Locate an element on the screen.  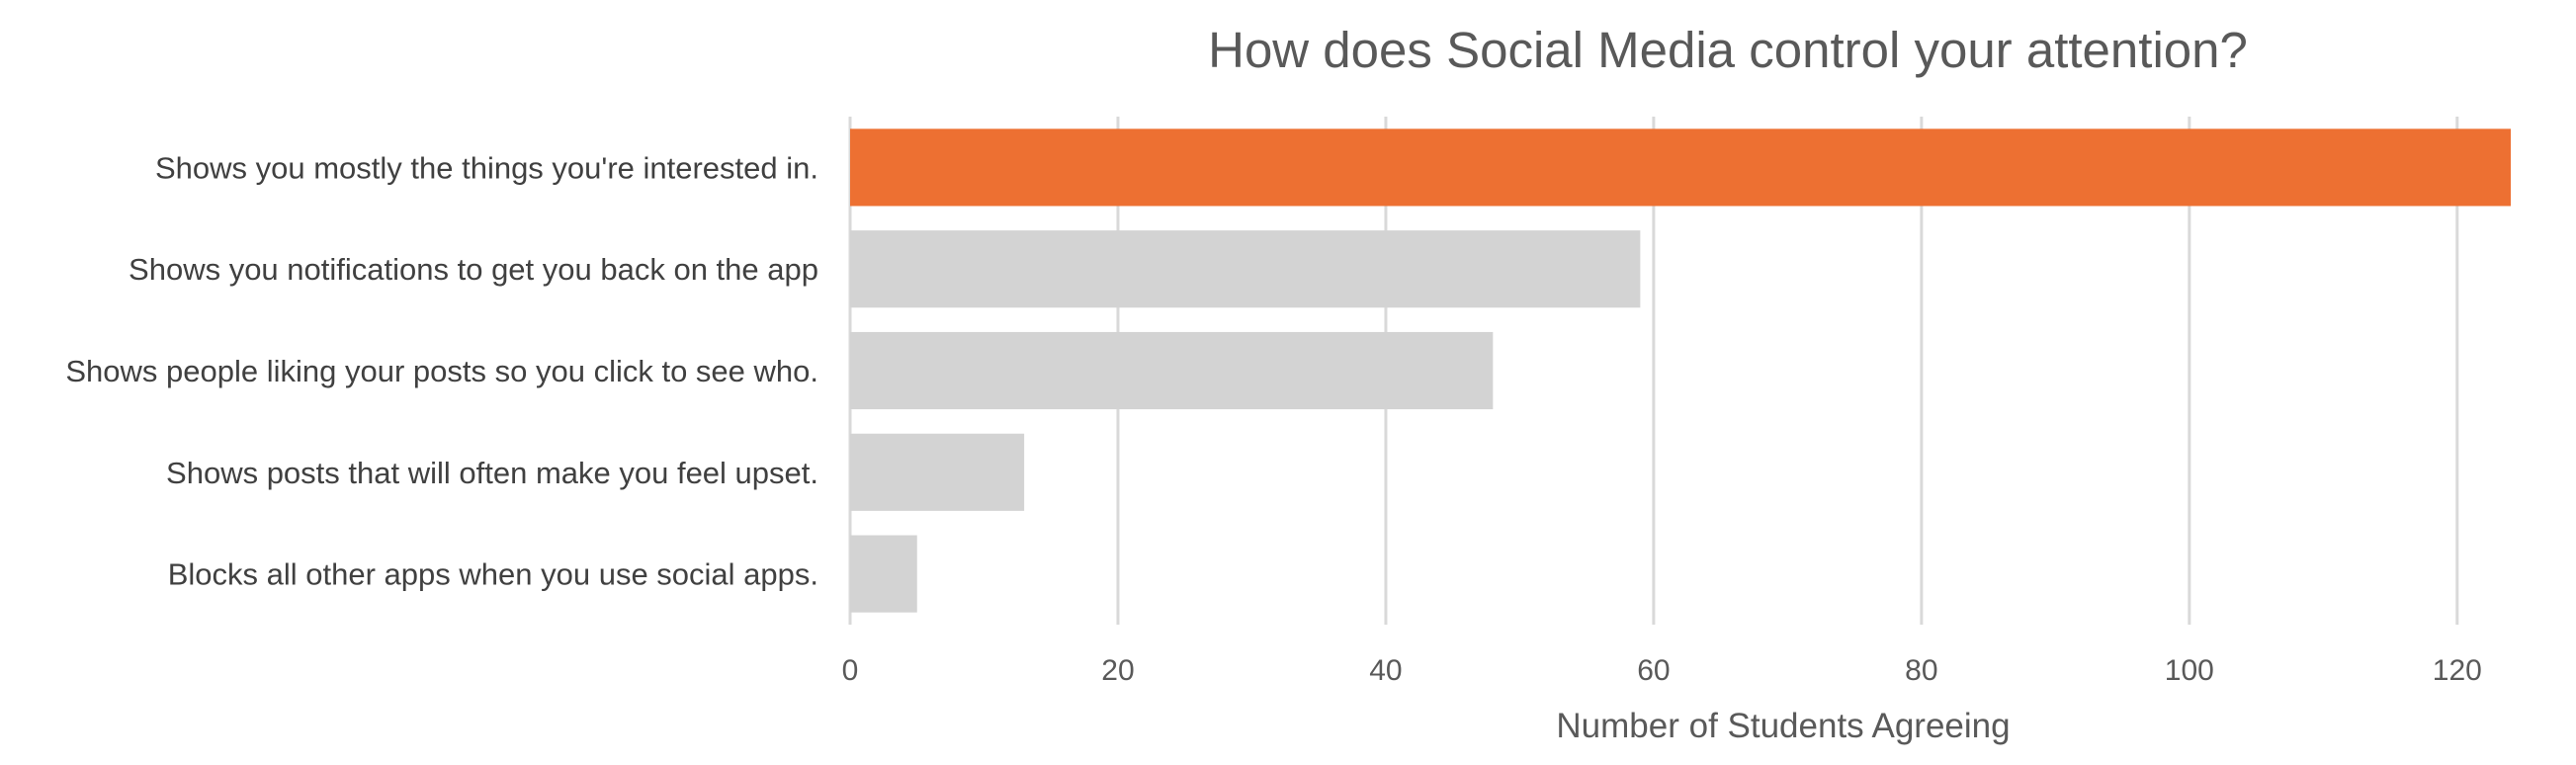
x-tick-label: 80 is located at coordinates (1921, 670).